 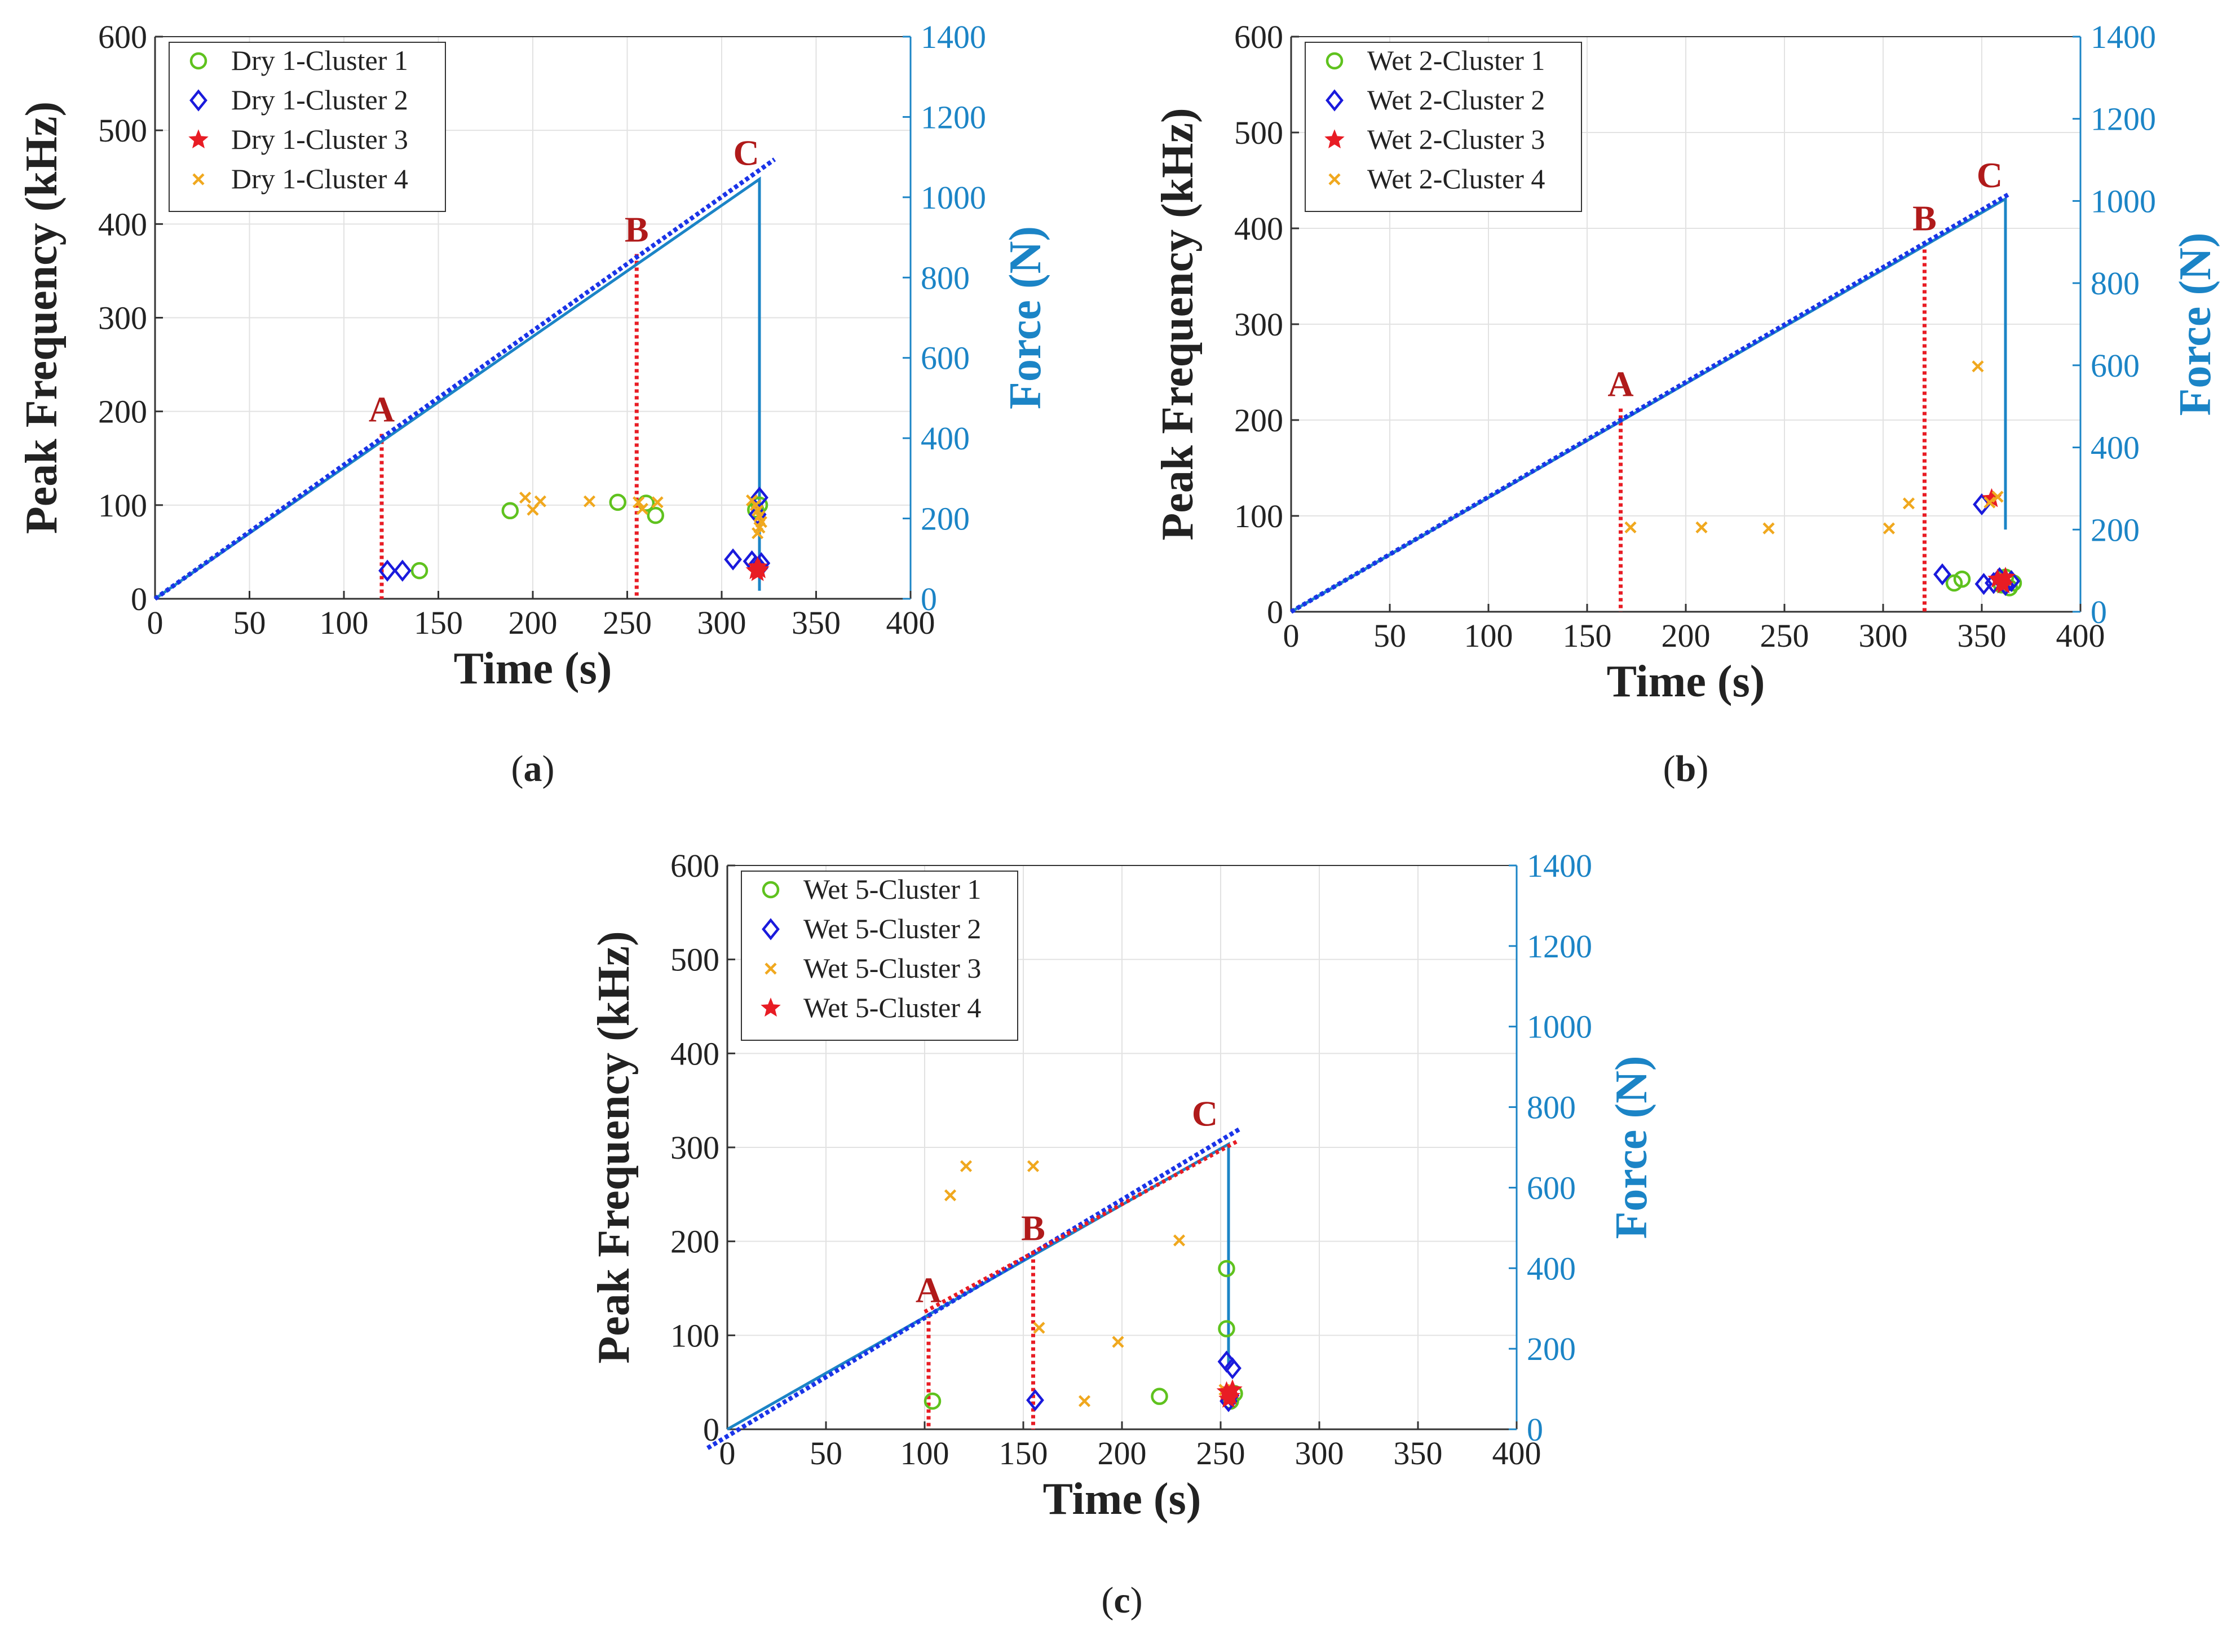 I want to click on legend-entry-label: Wet 2-Cluster 3, so click(x=1456, y=139).